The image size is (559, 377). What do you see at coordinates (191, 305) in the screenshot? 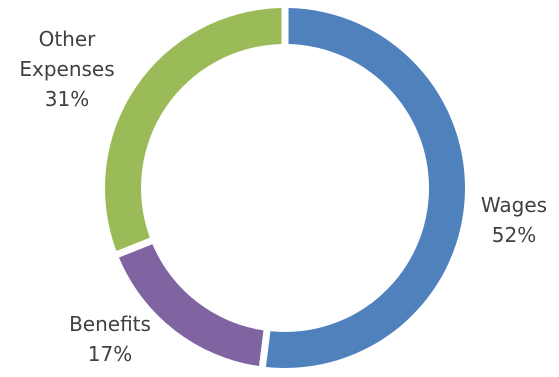
I see `donut-slice-benefits` at bounding box center [191, 305].